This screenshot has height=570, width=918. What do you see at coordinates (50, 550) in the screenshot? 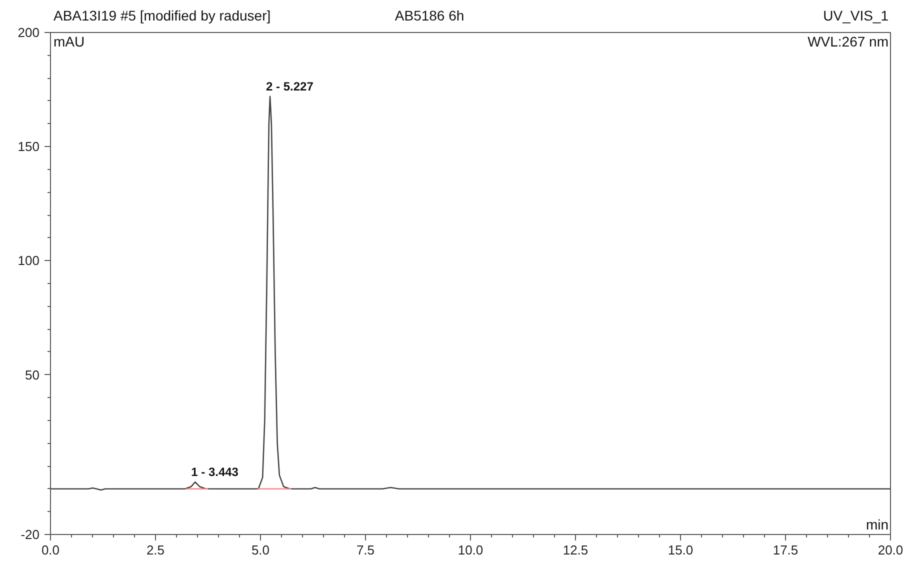
I see `x-tick-label: 0.0` at bounding box center [50, 550].